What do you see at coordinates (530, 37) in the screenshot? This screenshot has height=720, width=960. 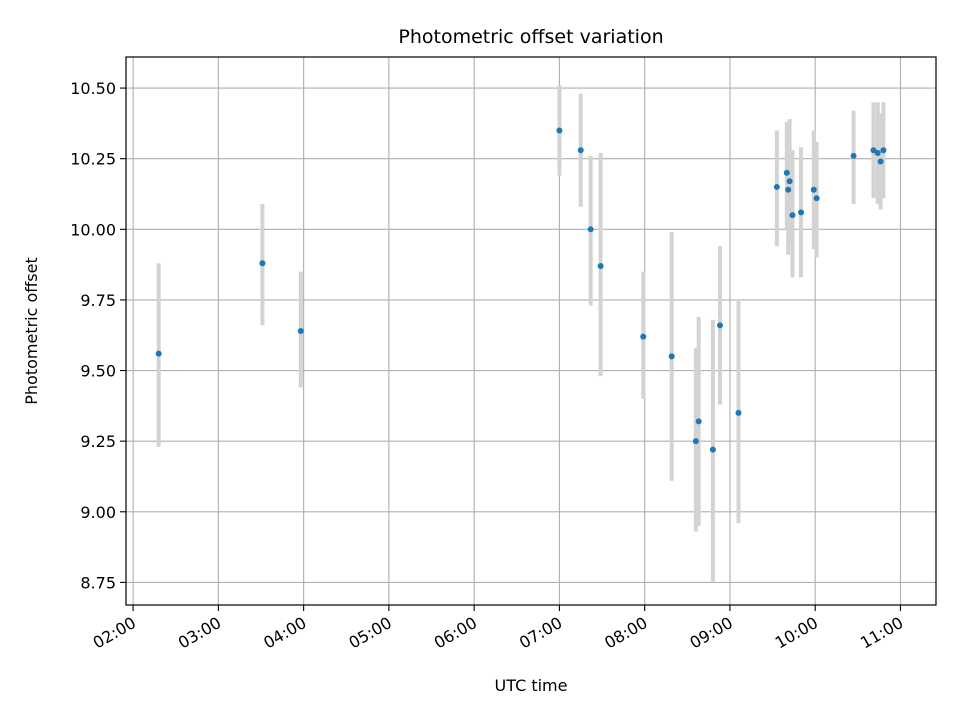 I see `chart-title: Photometric offset variation` at bounding box center [530, 37].